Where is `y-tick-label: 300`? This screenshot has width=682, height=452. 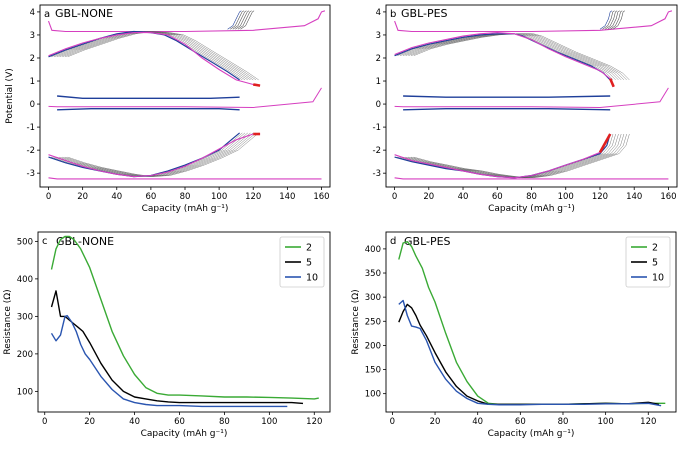
y-tick-label: 300 is located at coordinates (373, 298).